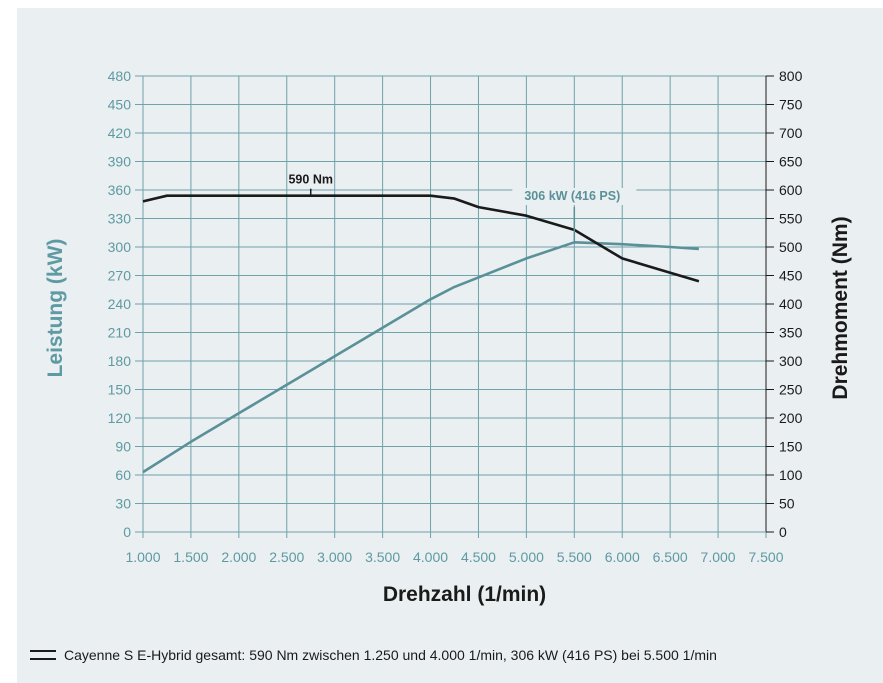  I want to click on y-left-tick-label: 270, so click(120, 276).